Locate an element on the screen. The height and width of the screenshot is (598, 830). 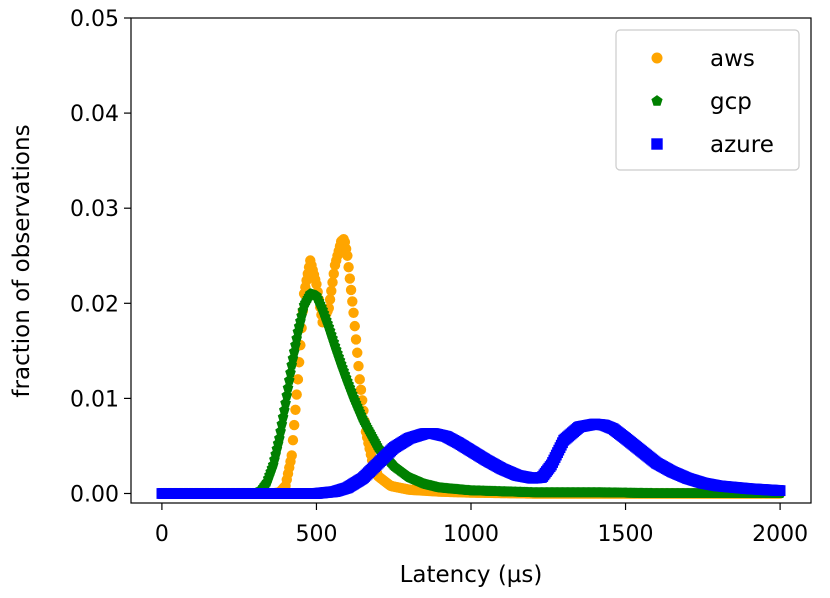
legend: aws gcp azure is located at coordinates (707, 100).